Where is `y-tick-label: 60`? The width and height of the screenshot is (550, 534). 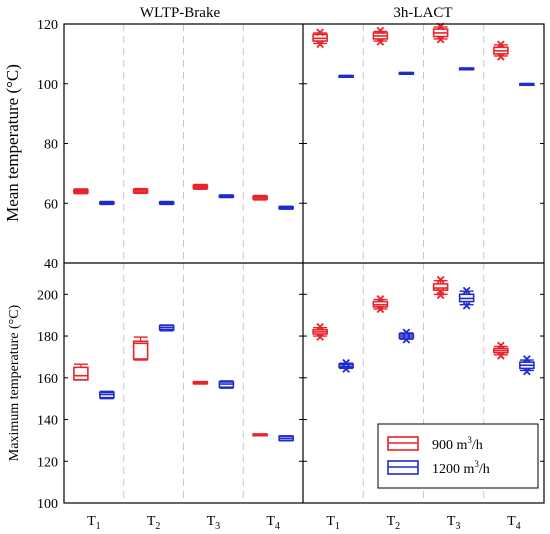 y-tick-label: 60 is located at coordinates (51, 204).